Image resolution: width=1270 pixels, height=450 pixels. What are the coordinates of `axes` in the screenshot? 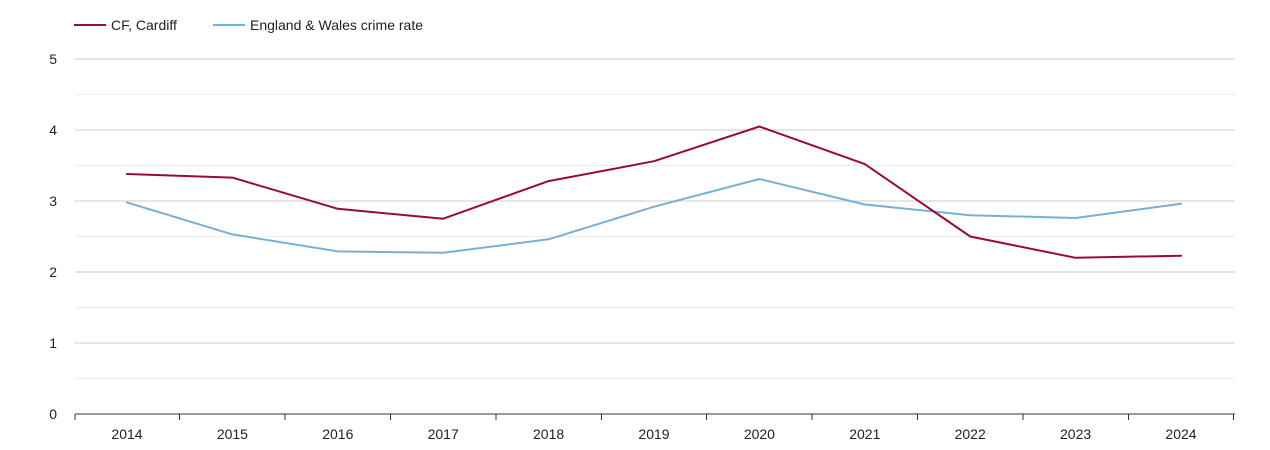 It's located at (654, 416).